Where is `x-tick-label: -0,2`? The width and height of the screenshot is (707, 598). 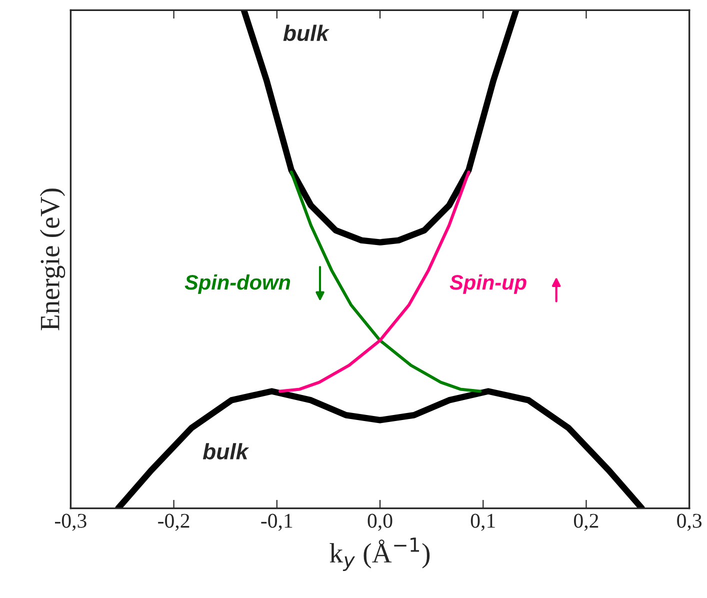 x-tick-label: -0,2 is located at coordinates (174, 522).